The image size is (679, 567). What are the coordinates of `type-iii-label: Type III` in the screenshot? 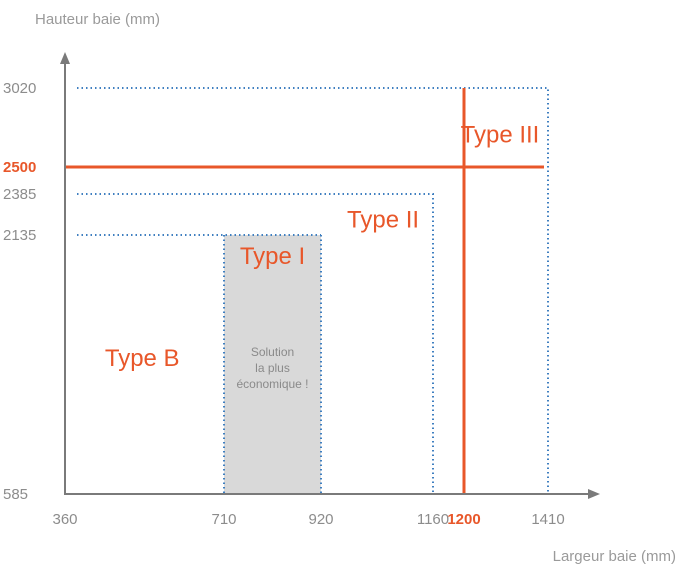 It's located at (500, 135).